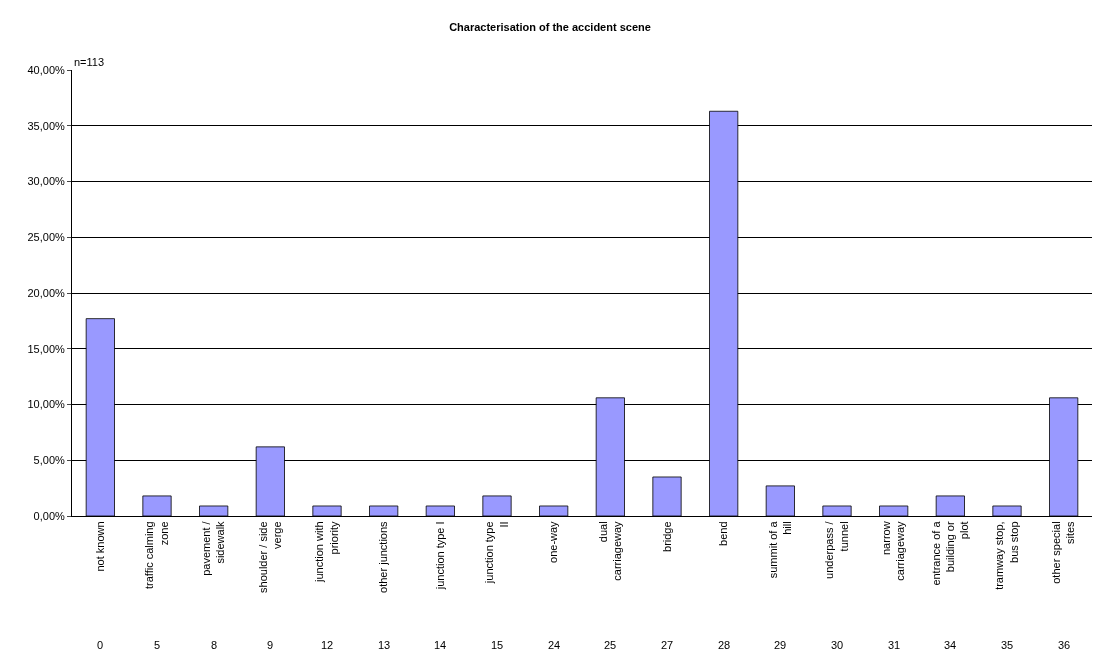  Describe the element at coordinates (554, 645) in the screenshot. I see `text: 24` at that location.